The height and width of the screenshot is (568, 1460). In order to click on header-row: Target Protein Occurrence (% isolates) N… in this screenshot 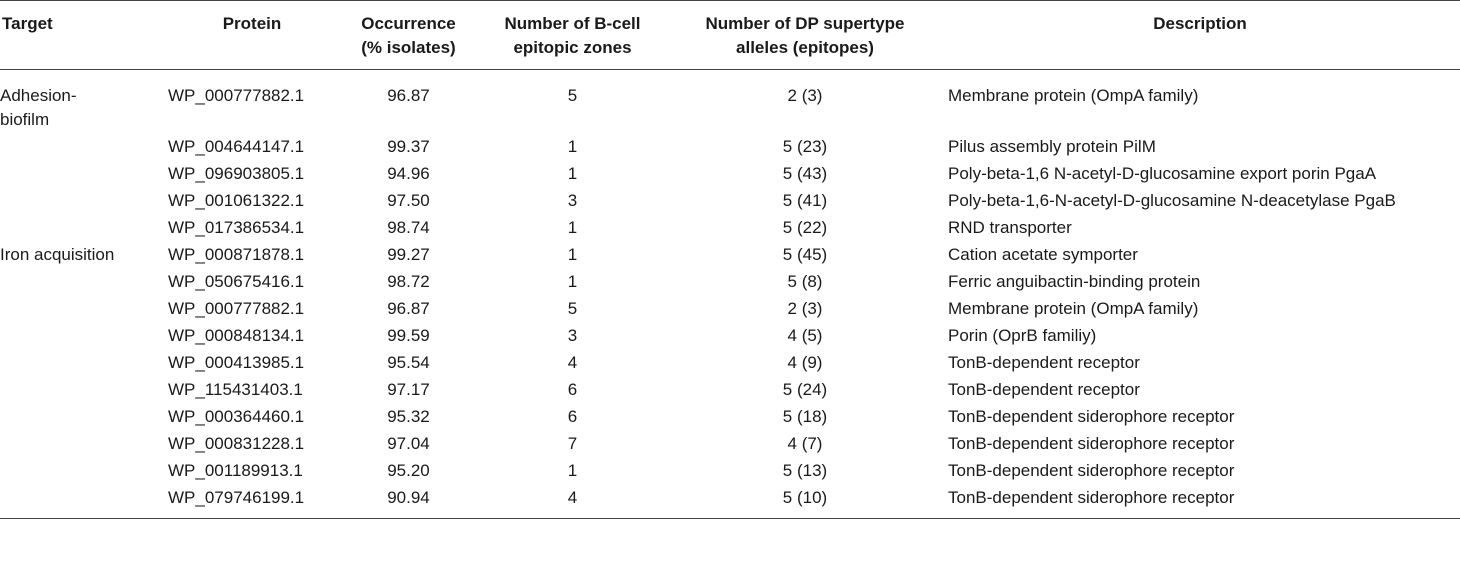, I will do `click(730, 35)`.